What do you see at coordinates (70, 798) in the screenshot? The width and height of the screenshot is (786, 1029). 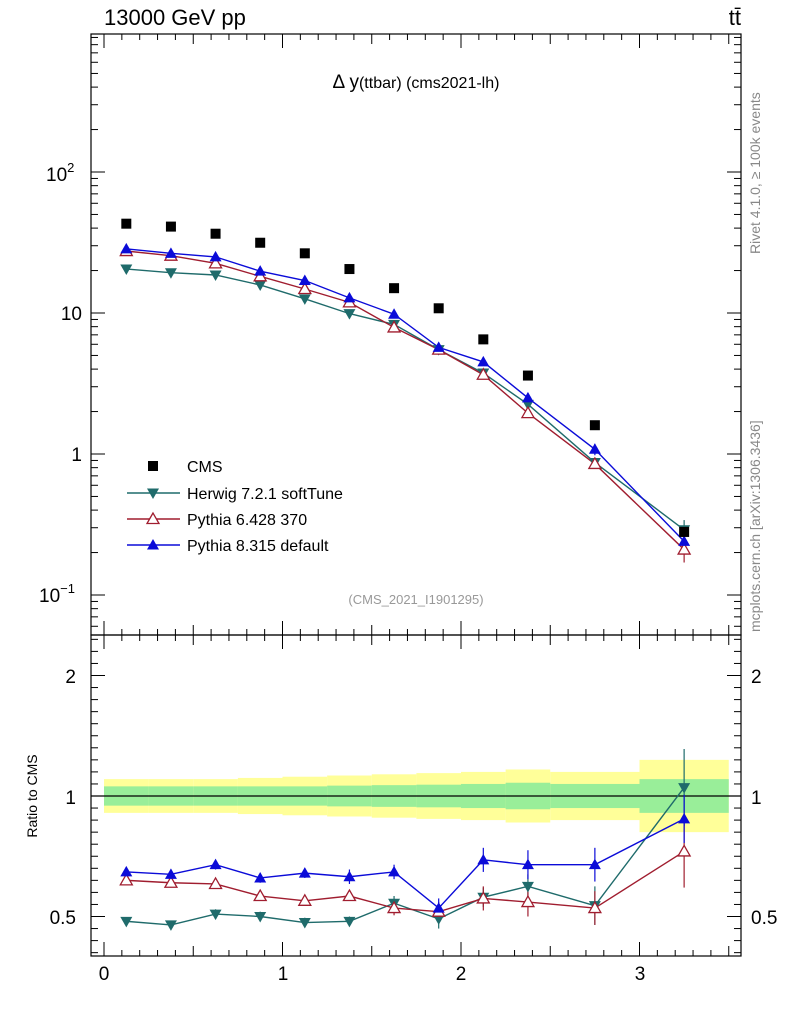 I see `ratio-y-tick-label-1: 1` at bounding box center [70, 798].